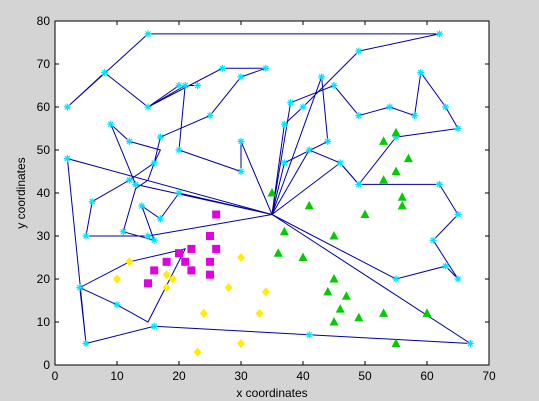 The width and height of the screenshot is (539, 401). Describe the element at coordinates (44, 322) in the screenshot. I see `y-tick-label: 10` at that location.